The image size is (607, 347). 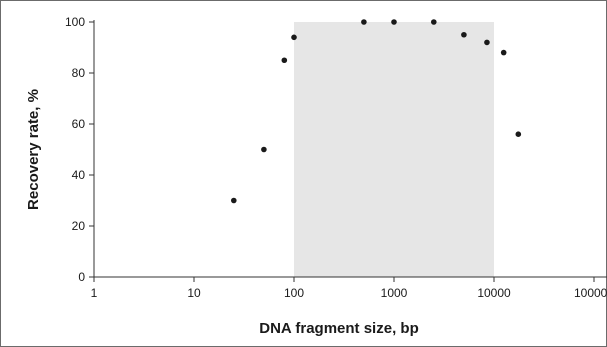 I want to click on y-tick-label: 60, so click(x=79, y=124).